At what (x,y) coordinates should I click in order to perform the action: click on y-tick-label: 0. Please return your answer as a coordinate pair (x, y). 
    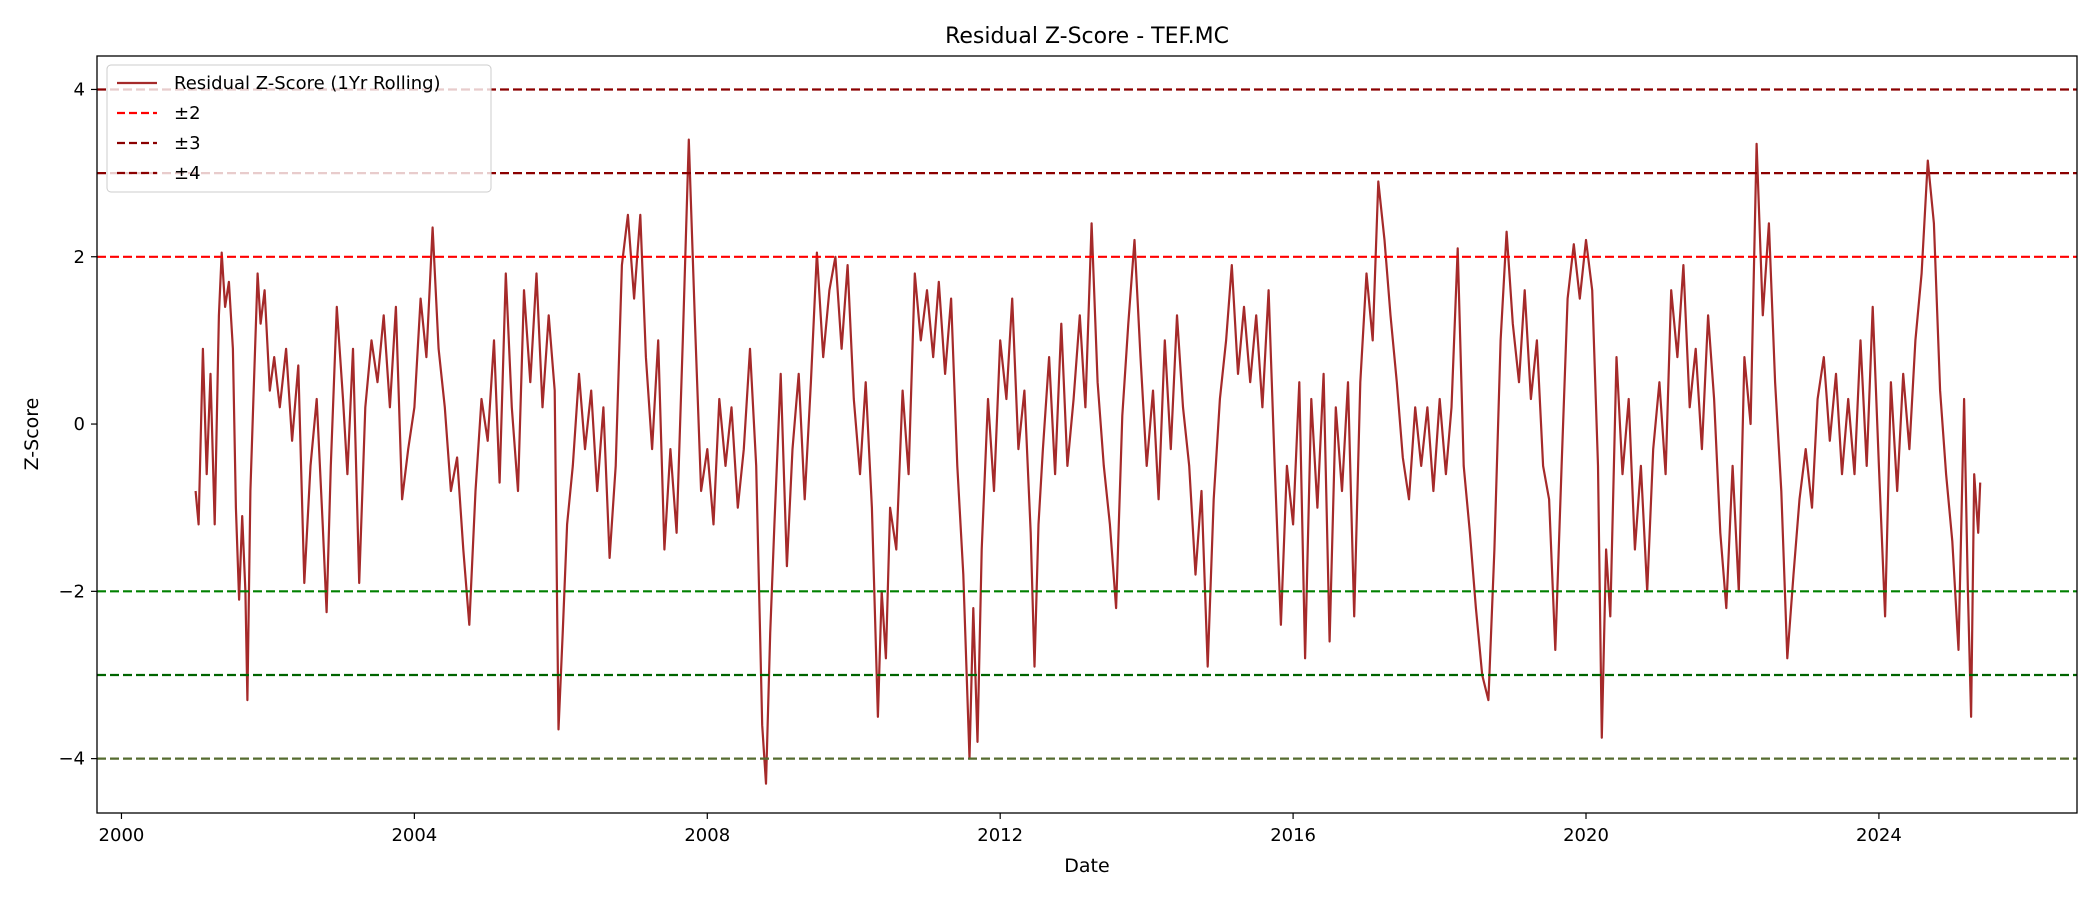
    Looking at the image, I should click on (79, 424).